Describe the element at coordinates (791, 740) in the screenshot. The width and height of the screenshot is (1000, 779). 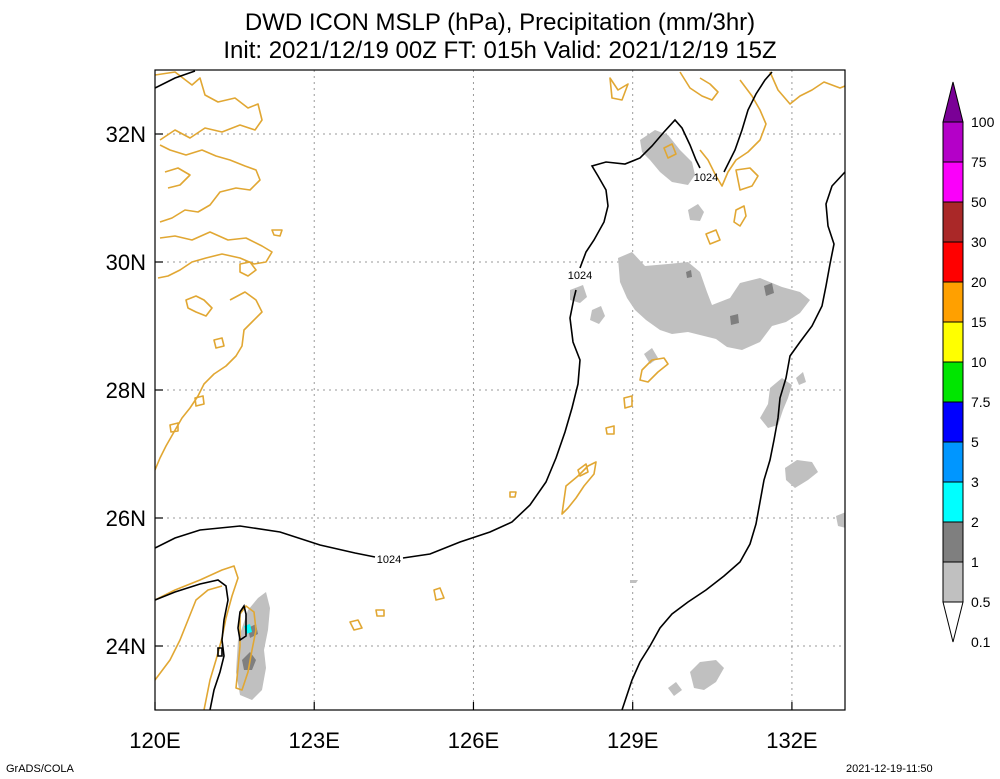
I see `x-tick-label: 132E` at that location.